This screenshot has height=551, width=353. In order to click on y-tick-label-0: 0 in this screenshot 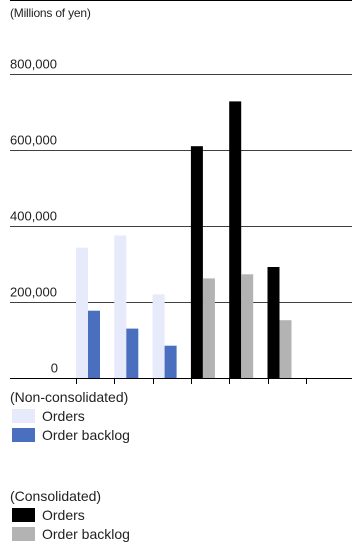, I will do `click(54, 368)`.